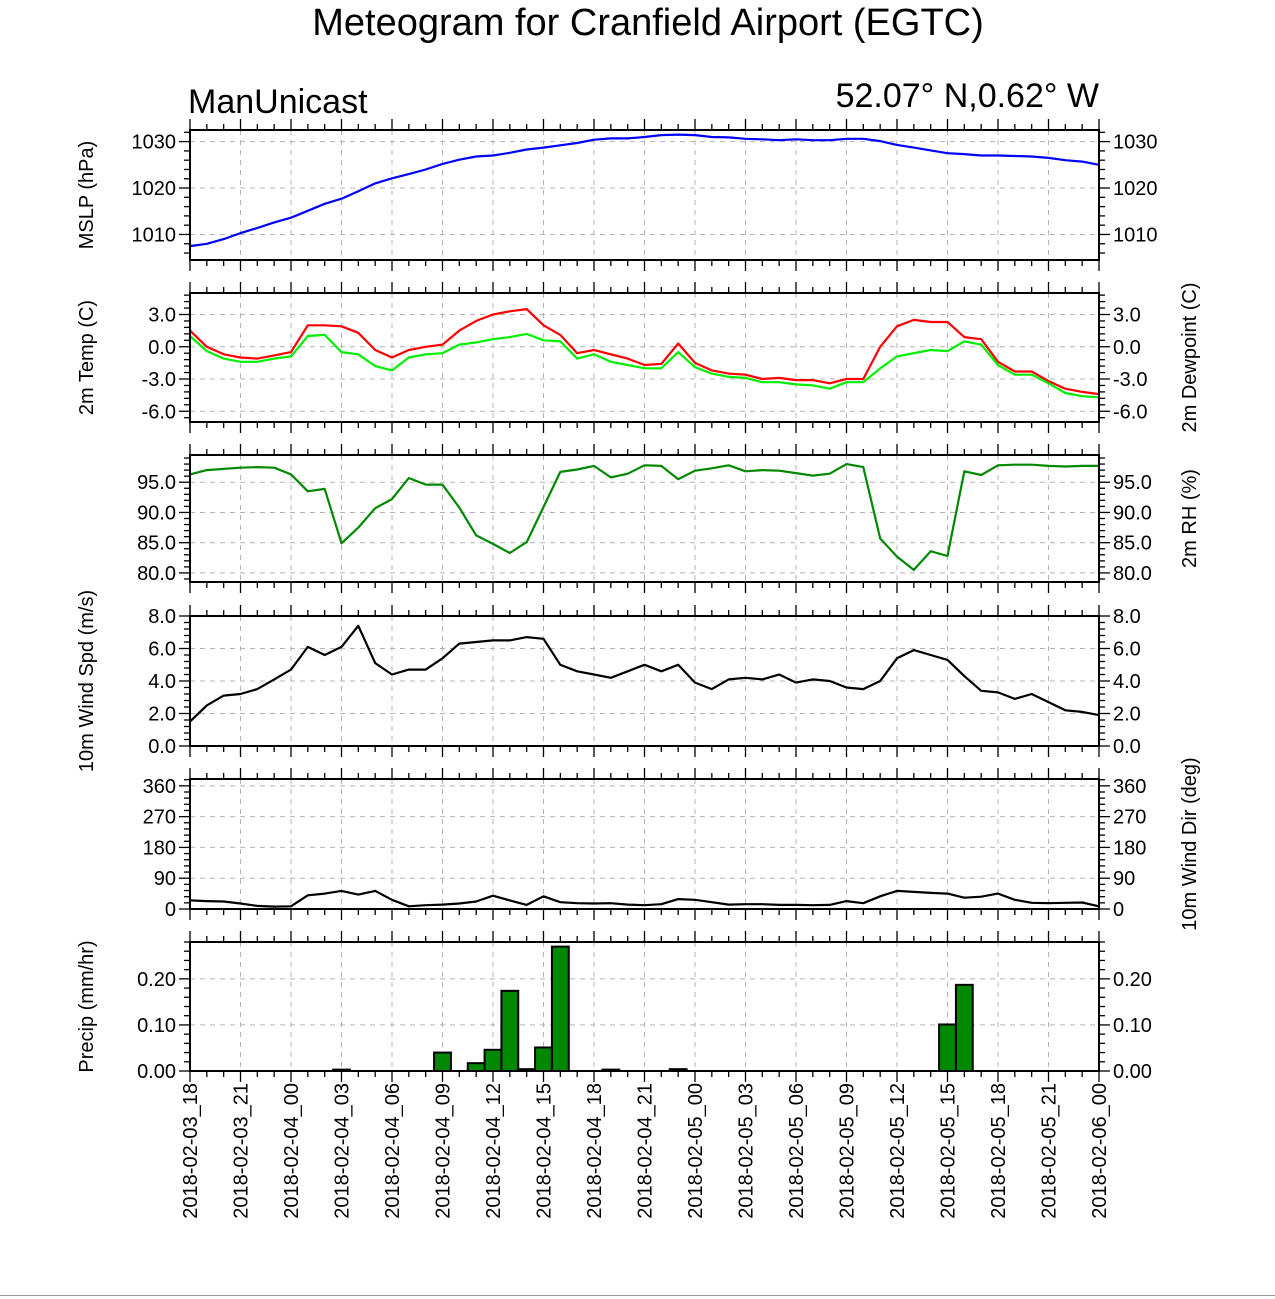  I want to click on y-tick-label-right: 0.00, so click(1132, 1072).